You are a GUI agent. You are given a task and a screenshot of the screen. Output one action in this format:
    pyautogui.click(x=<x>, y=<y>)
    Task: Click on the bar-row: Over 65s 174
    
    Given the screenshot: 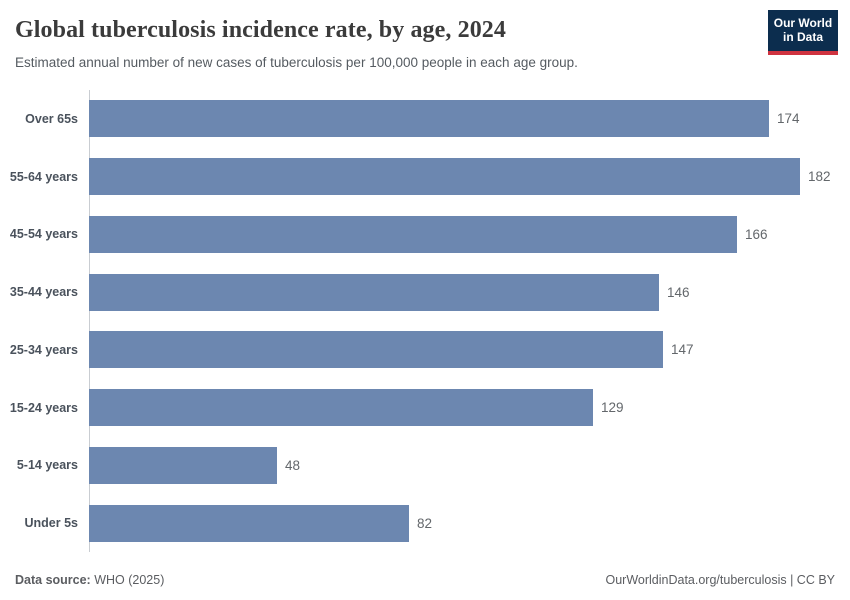 What is the action you would take?
    pyautogui.click(x=425, y=119)
    